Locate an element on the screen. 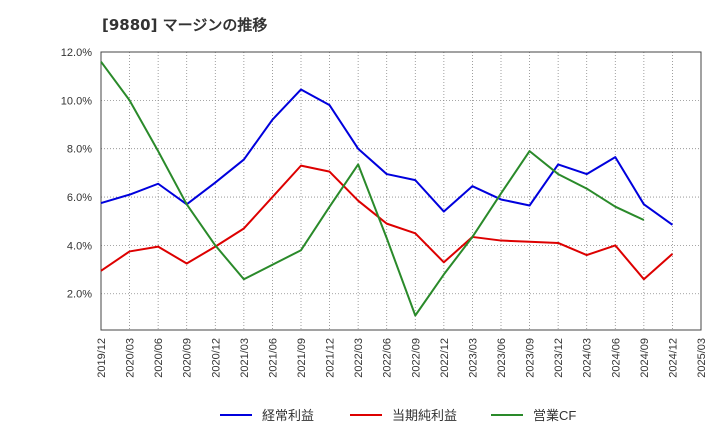 This screenshot has height=445, width=720. y-tick-label: 10.0% is located at coordinates (76, 101).